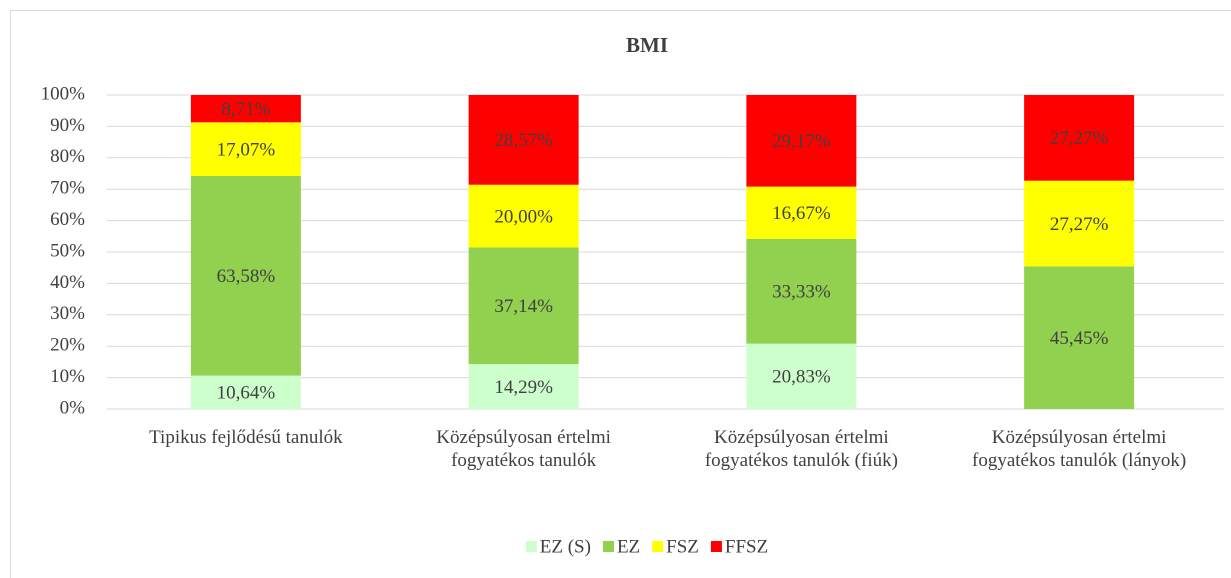 Image resolution: width=1231 pixels, height=578 pixels. What do you see at coordinates (67, 125) in the screenshot?
I see `y-tick-label: 90%` at bounding box center [67, 125].